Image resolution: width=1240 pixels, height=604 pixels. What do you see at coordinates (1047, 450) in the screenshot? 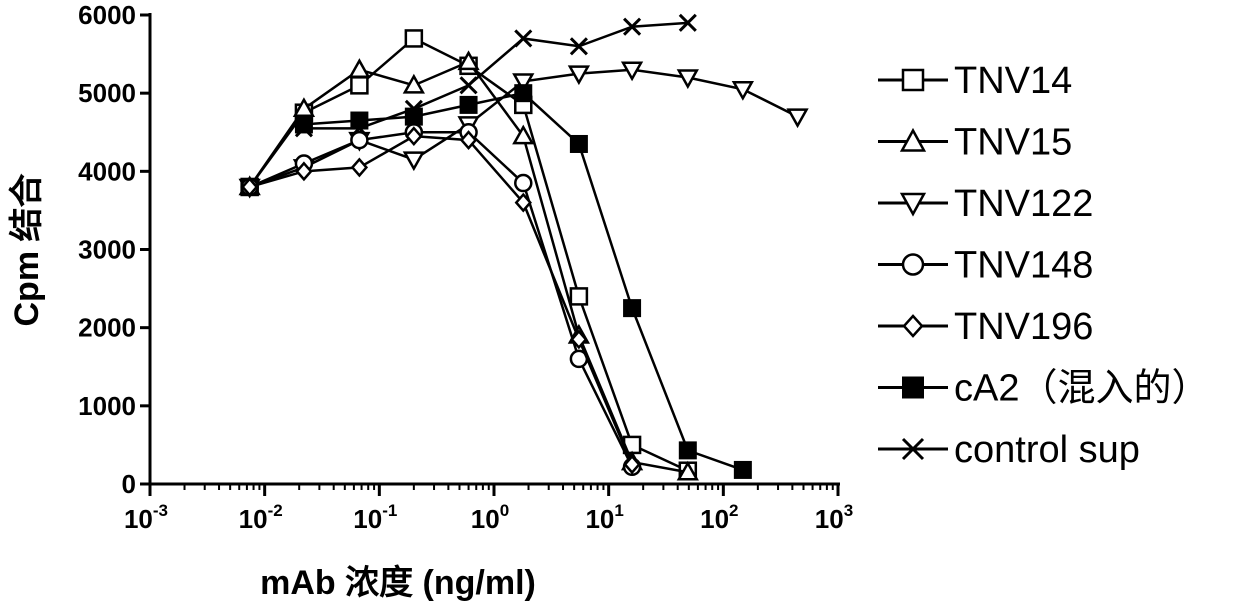
I see `legend-label: control sup` at bounding box center [1047, 450].